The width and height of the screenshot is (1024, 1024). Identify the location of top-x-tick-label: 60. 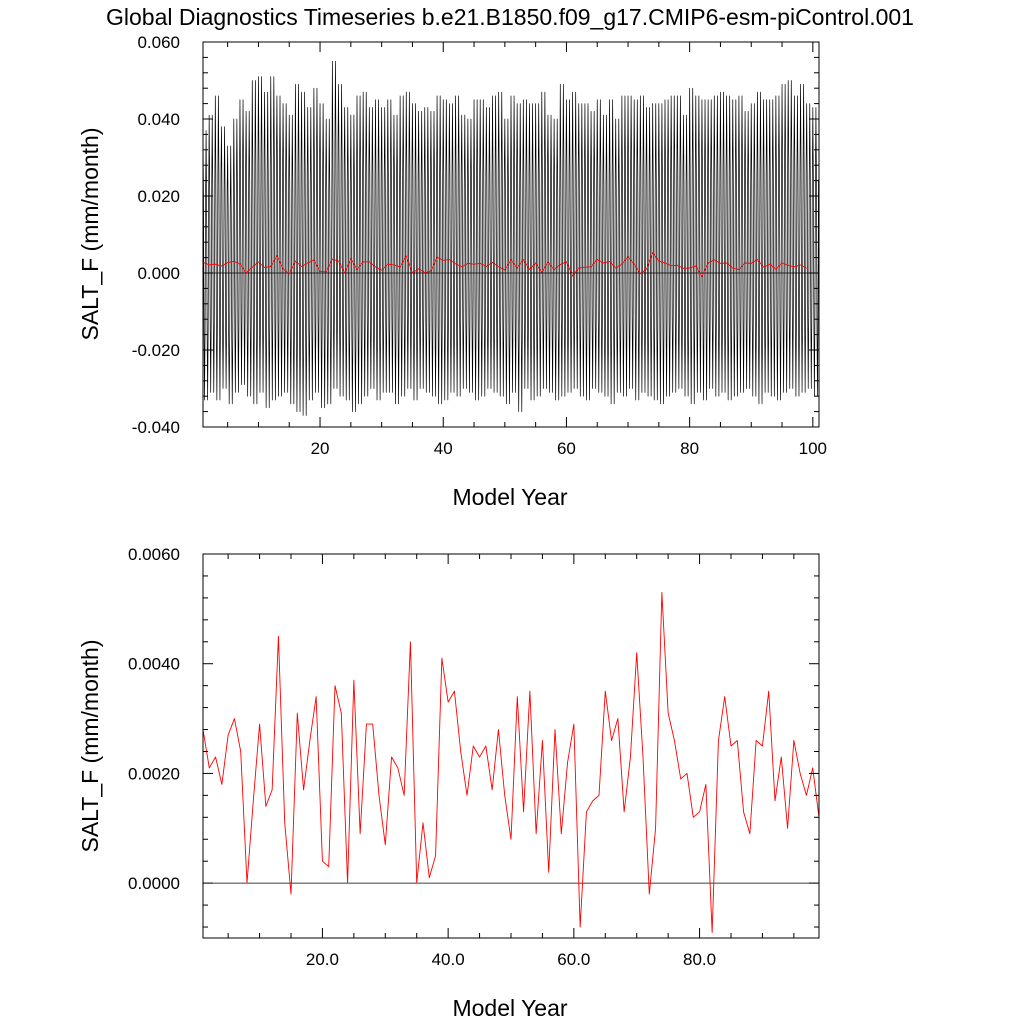
(566, 448).